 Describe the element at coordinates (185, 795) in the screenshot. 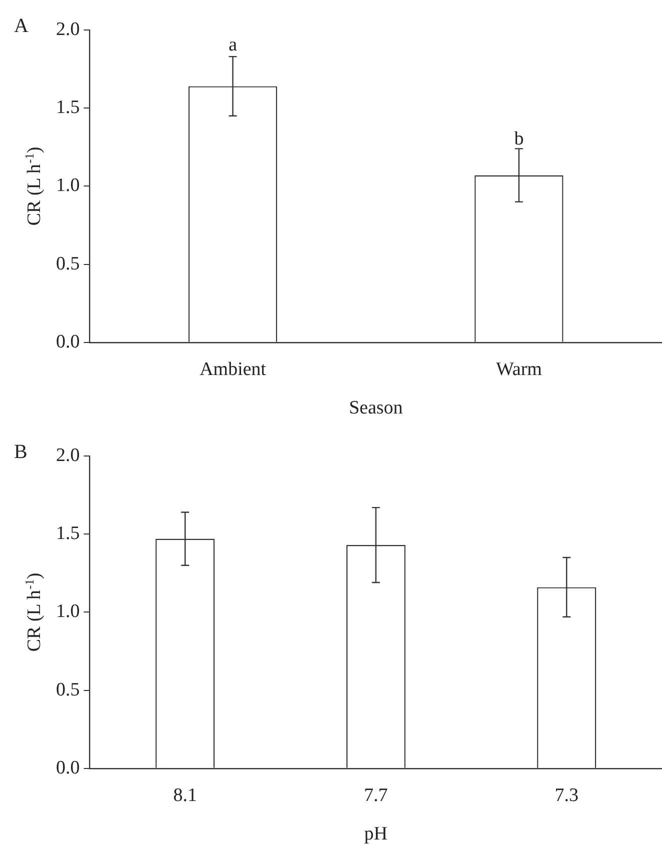

I see `x-tick-label: 8.1` at that location.